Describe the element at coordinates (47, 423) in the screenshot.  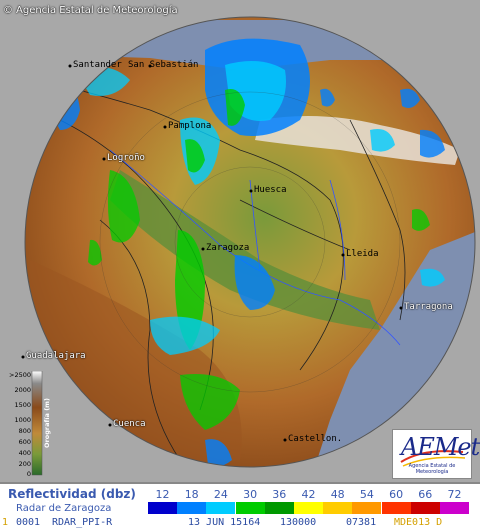
I see `orography-title: Orografía (m)` at that location.